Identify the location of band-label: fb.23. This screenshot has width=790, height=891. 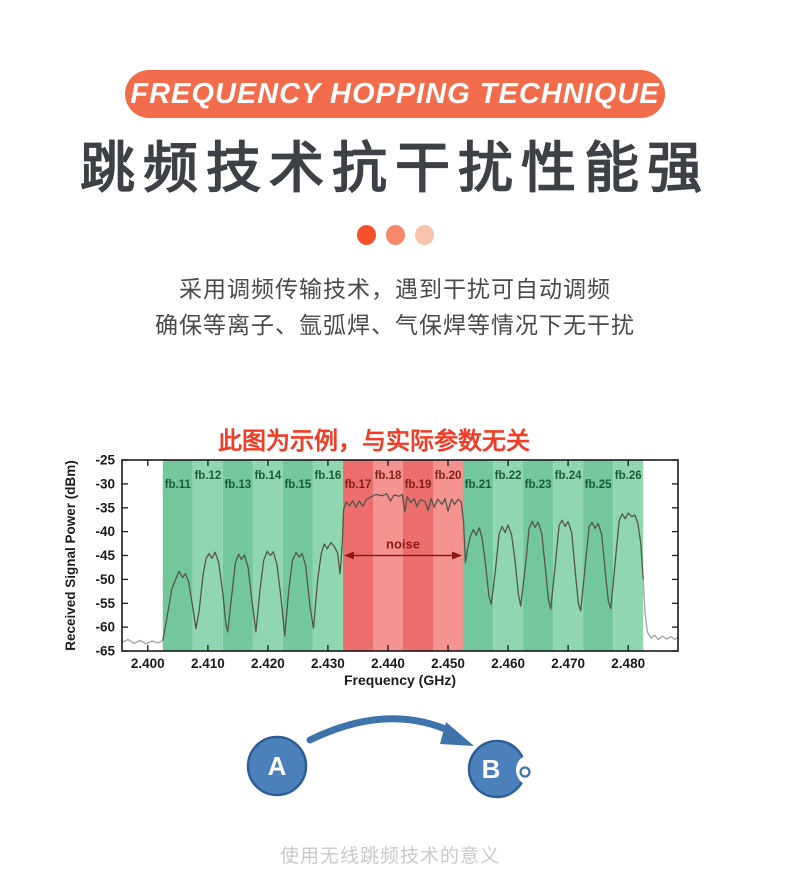
(538, 485).